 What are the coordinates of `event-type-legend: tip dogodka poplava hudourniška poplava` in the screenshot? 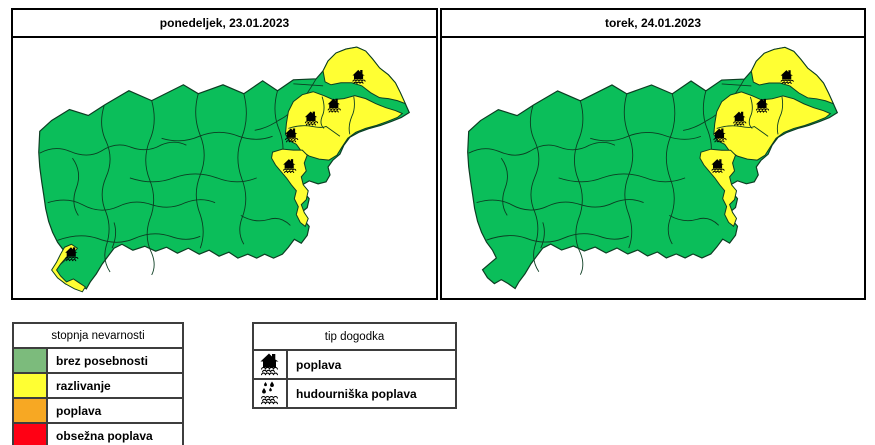 It's located at (354, 365).